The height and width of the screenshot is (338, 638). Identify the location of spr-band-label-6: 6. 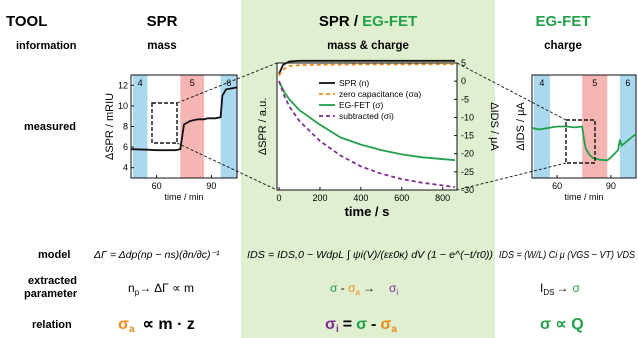
(228, 83).